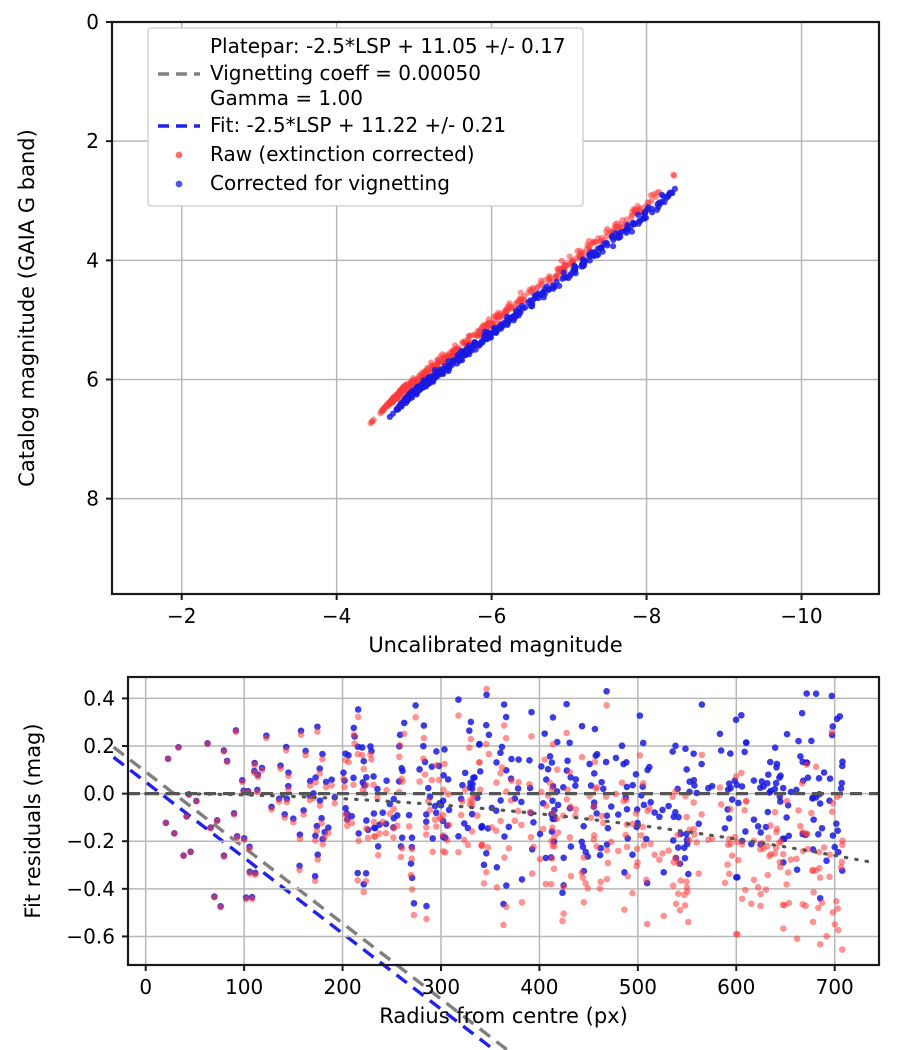  Describe the element at coordinates (638, 987) in the screenshot. I see `bottom-xtick-label: 500` at that location.